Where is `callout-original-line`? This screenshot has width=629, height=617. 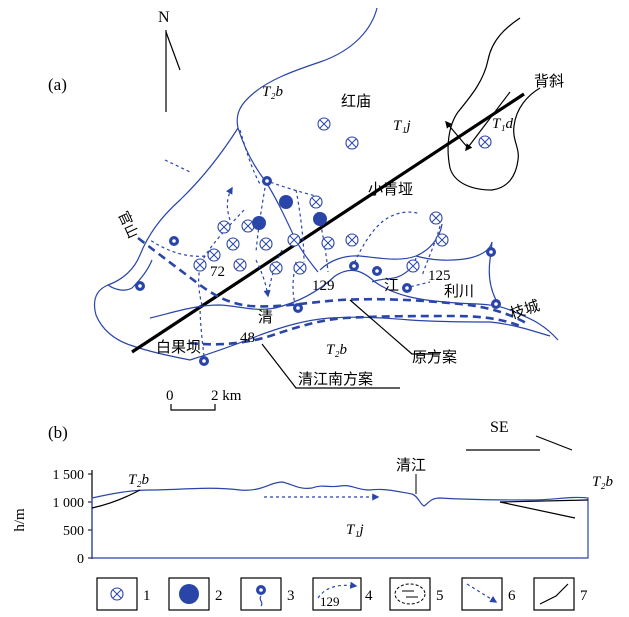
callout-original-line is located at coordinates (394, 327).